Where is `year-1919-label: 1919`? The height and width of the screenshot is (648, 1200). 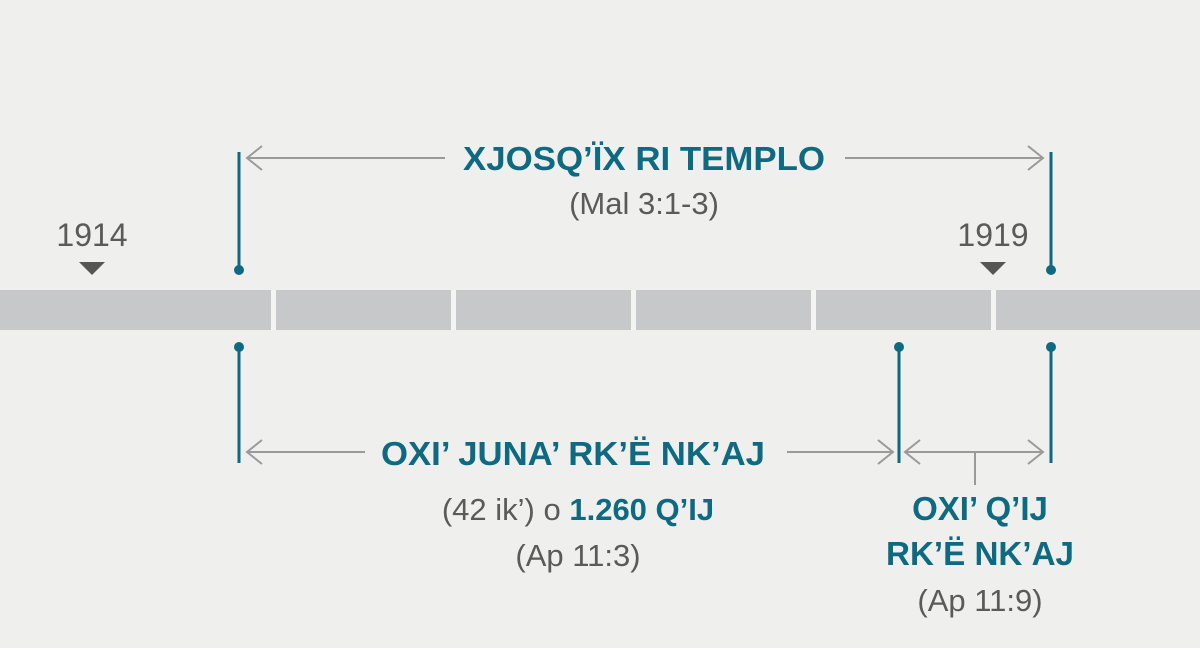 year-1919-label: 1919 is located at coordinates (992, 235).